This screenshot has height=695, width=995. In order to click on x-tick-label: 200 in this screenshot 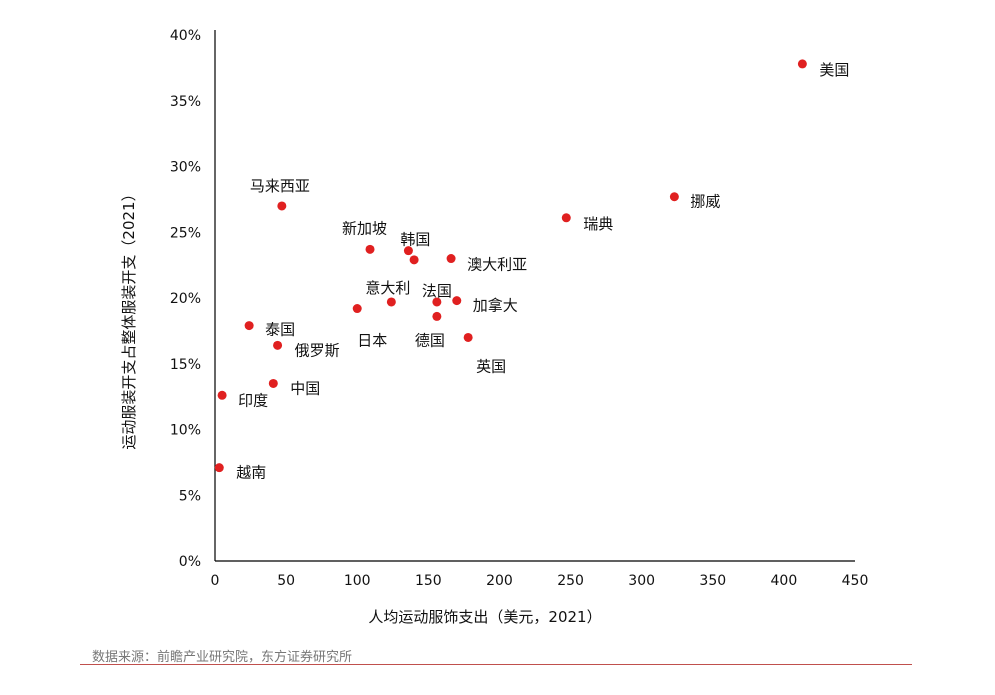, I will do `click(499, 581)`.